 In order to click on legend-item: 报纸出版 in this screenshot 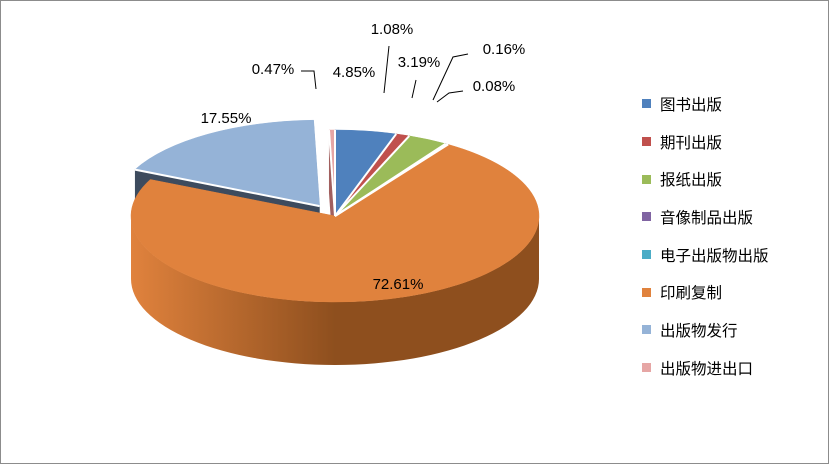, I will do `click(705, 179)`.